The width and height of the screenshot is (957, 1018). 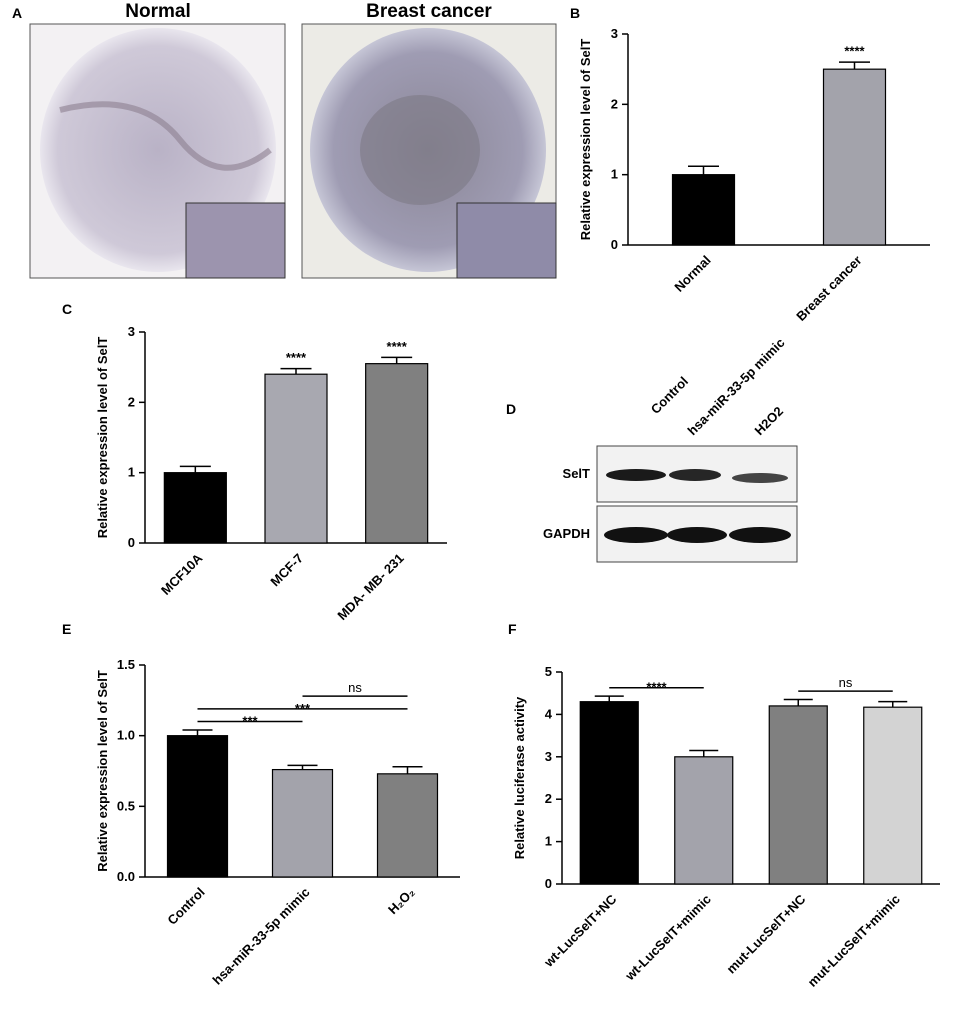 What do you see at coordinates (185, 906) in the screenshot?
I see `x-tick-label: Control` at bounding box center [185, 906].